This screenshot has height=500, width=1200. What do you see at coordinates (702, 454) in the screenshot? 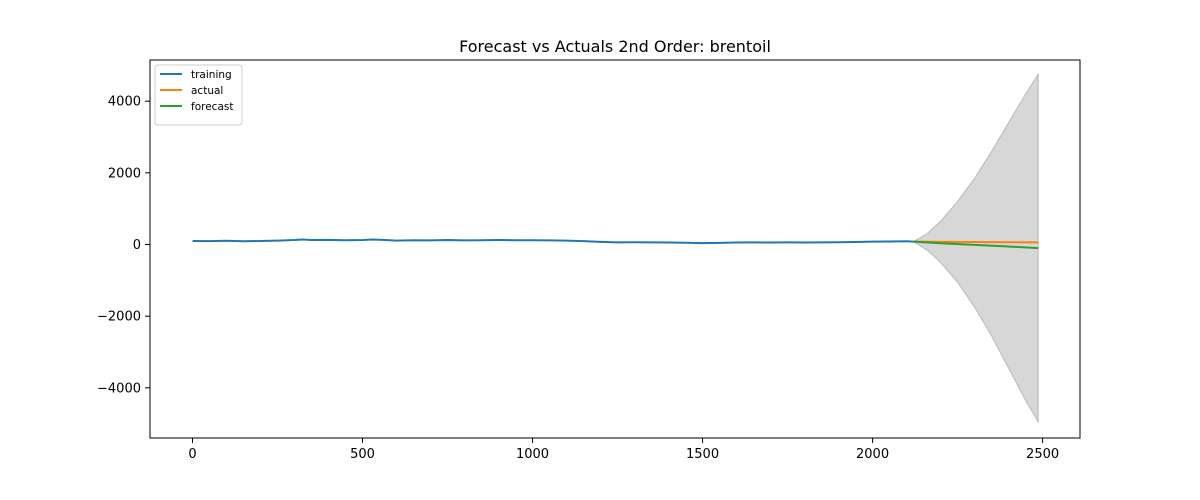
I see `x-tick-label: 1500` at bounding box center [702, 454].